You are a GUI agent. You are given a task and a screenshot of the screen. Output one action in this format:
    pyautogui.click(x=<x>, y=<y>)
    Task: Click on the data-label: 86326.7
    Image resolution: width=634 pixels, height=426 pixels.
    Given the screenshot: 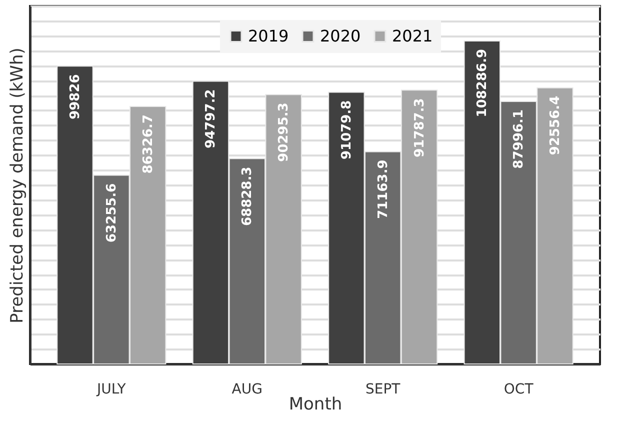 What is the action you would take?
    pyautogui.click(x=148, y=144)
    